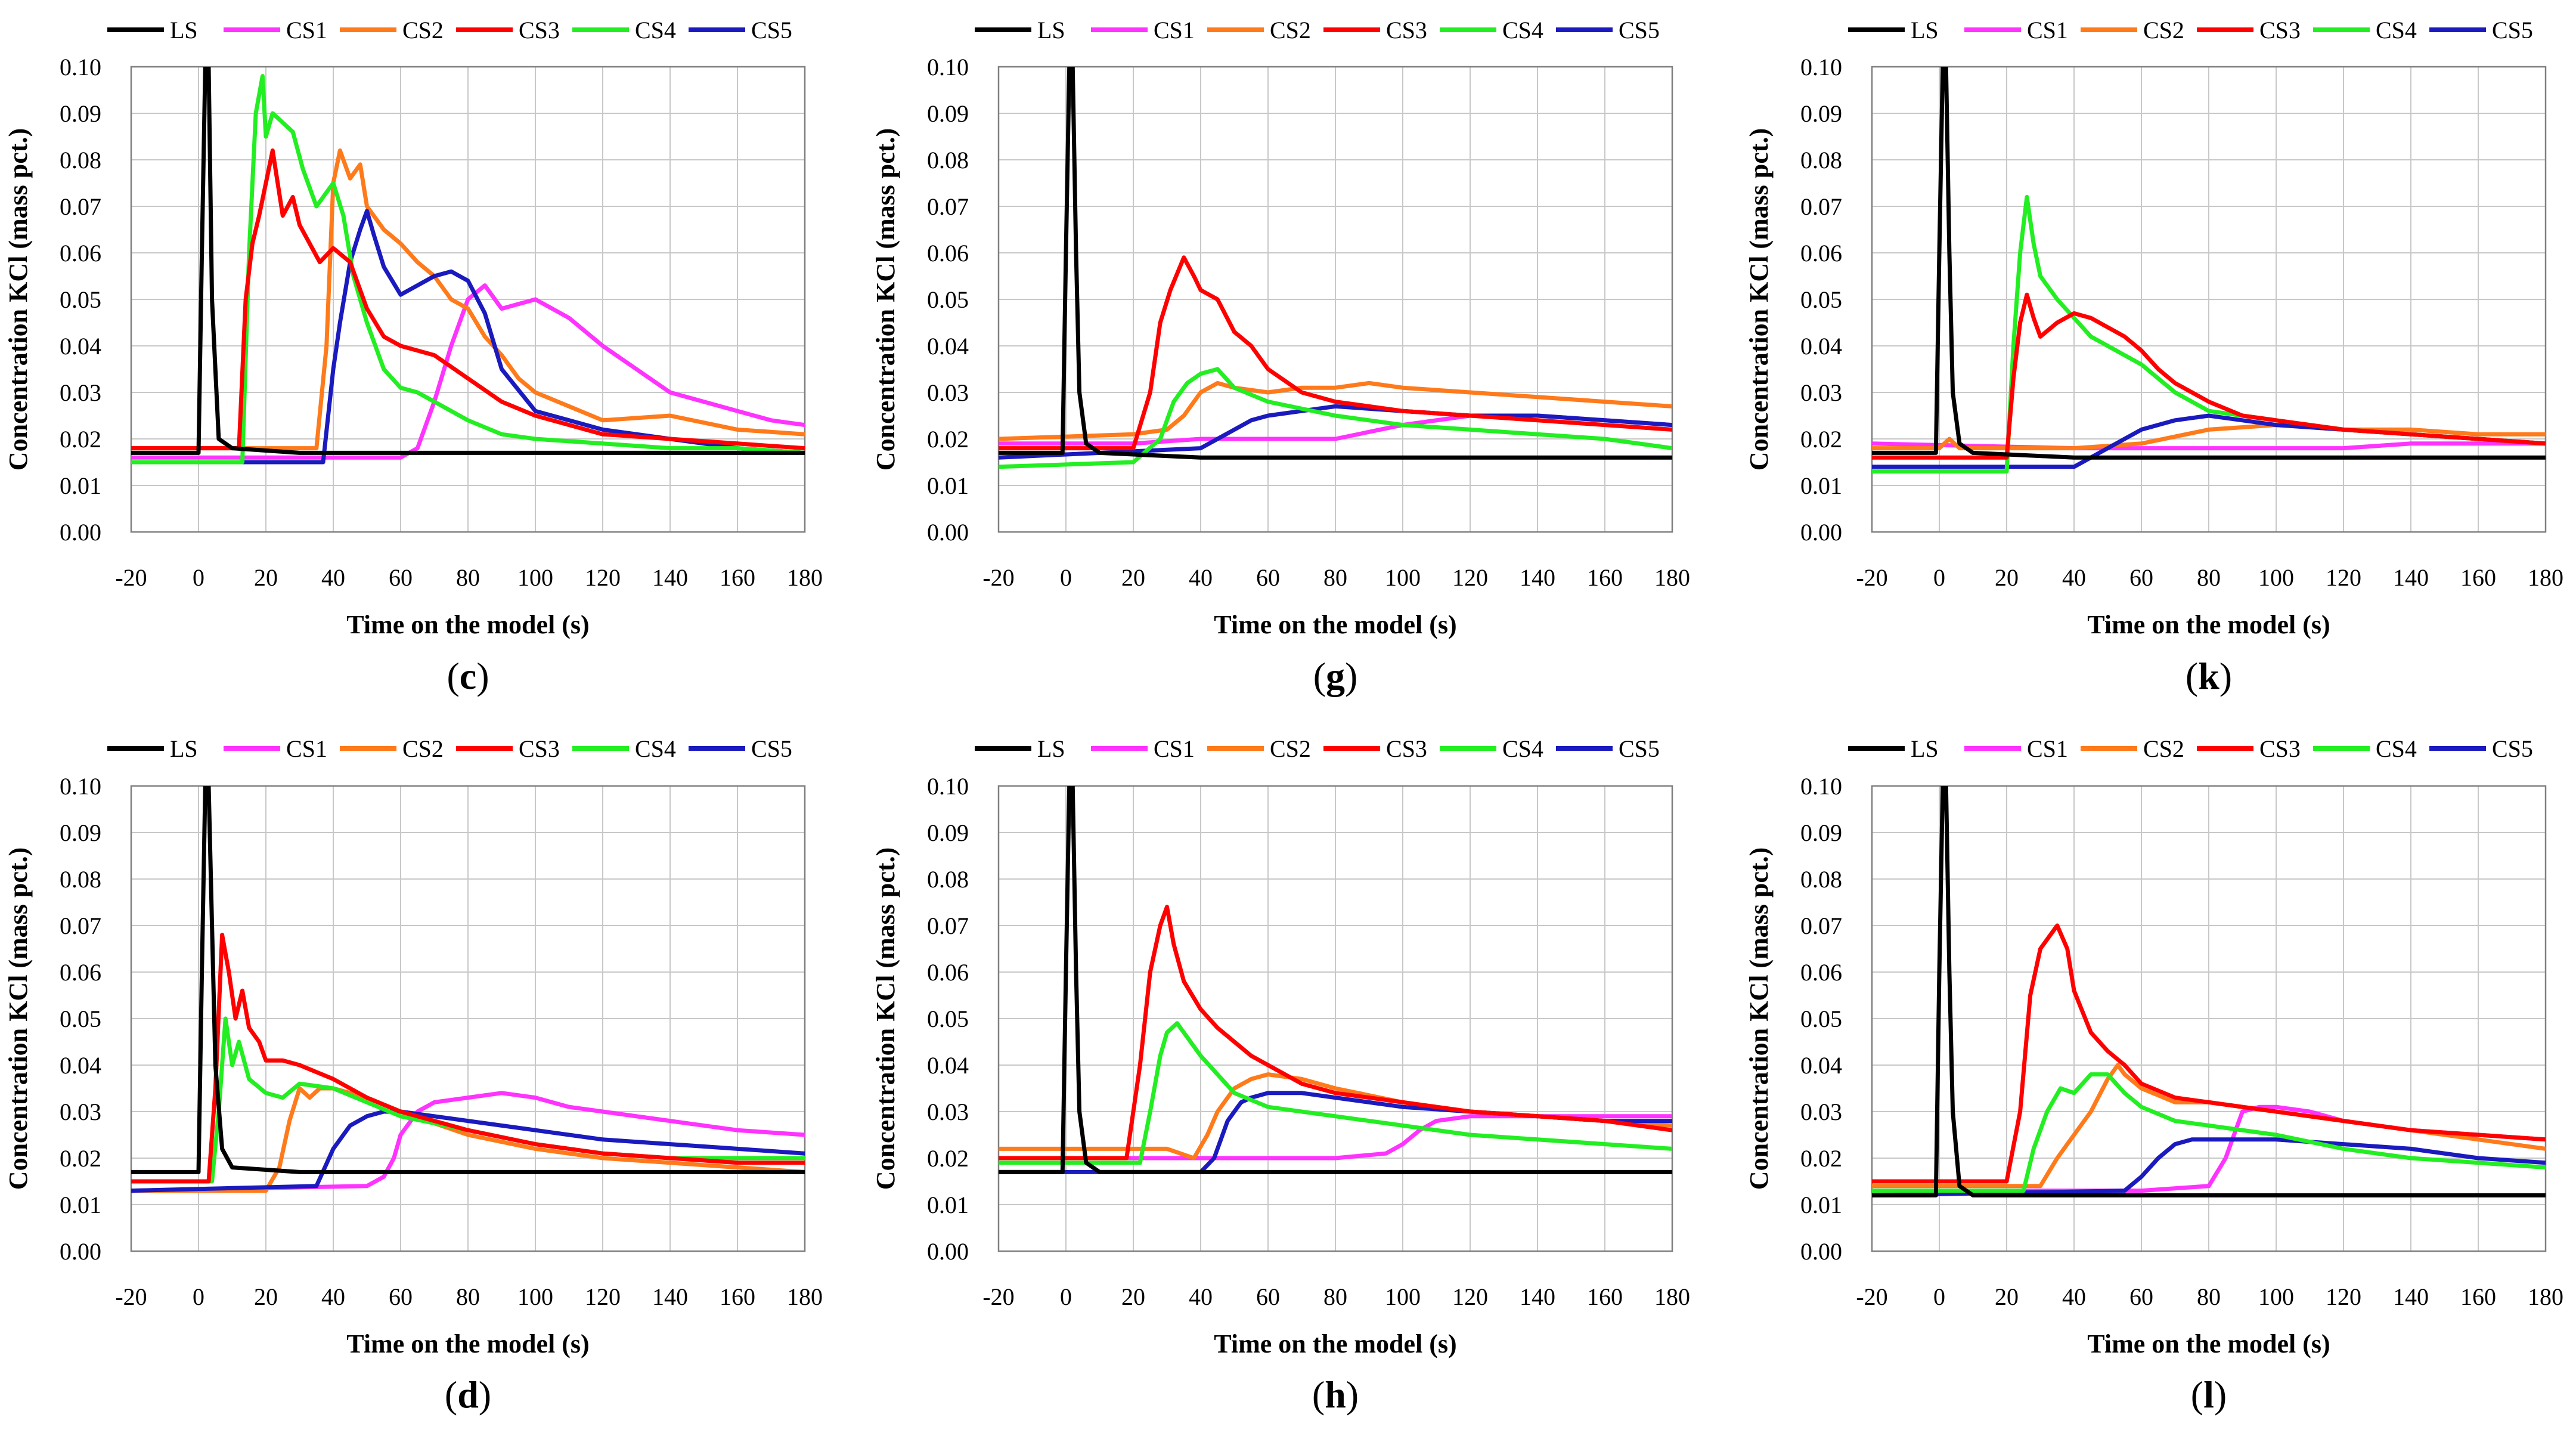  I want to click on panel-label: (h), so click(1335, 1394).